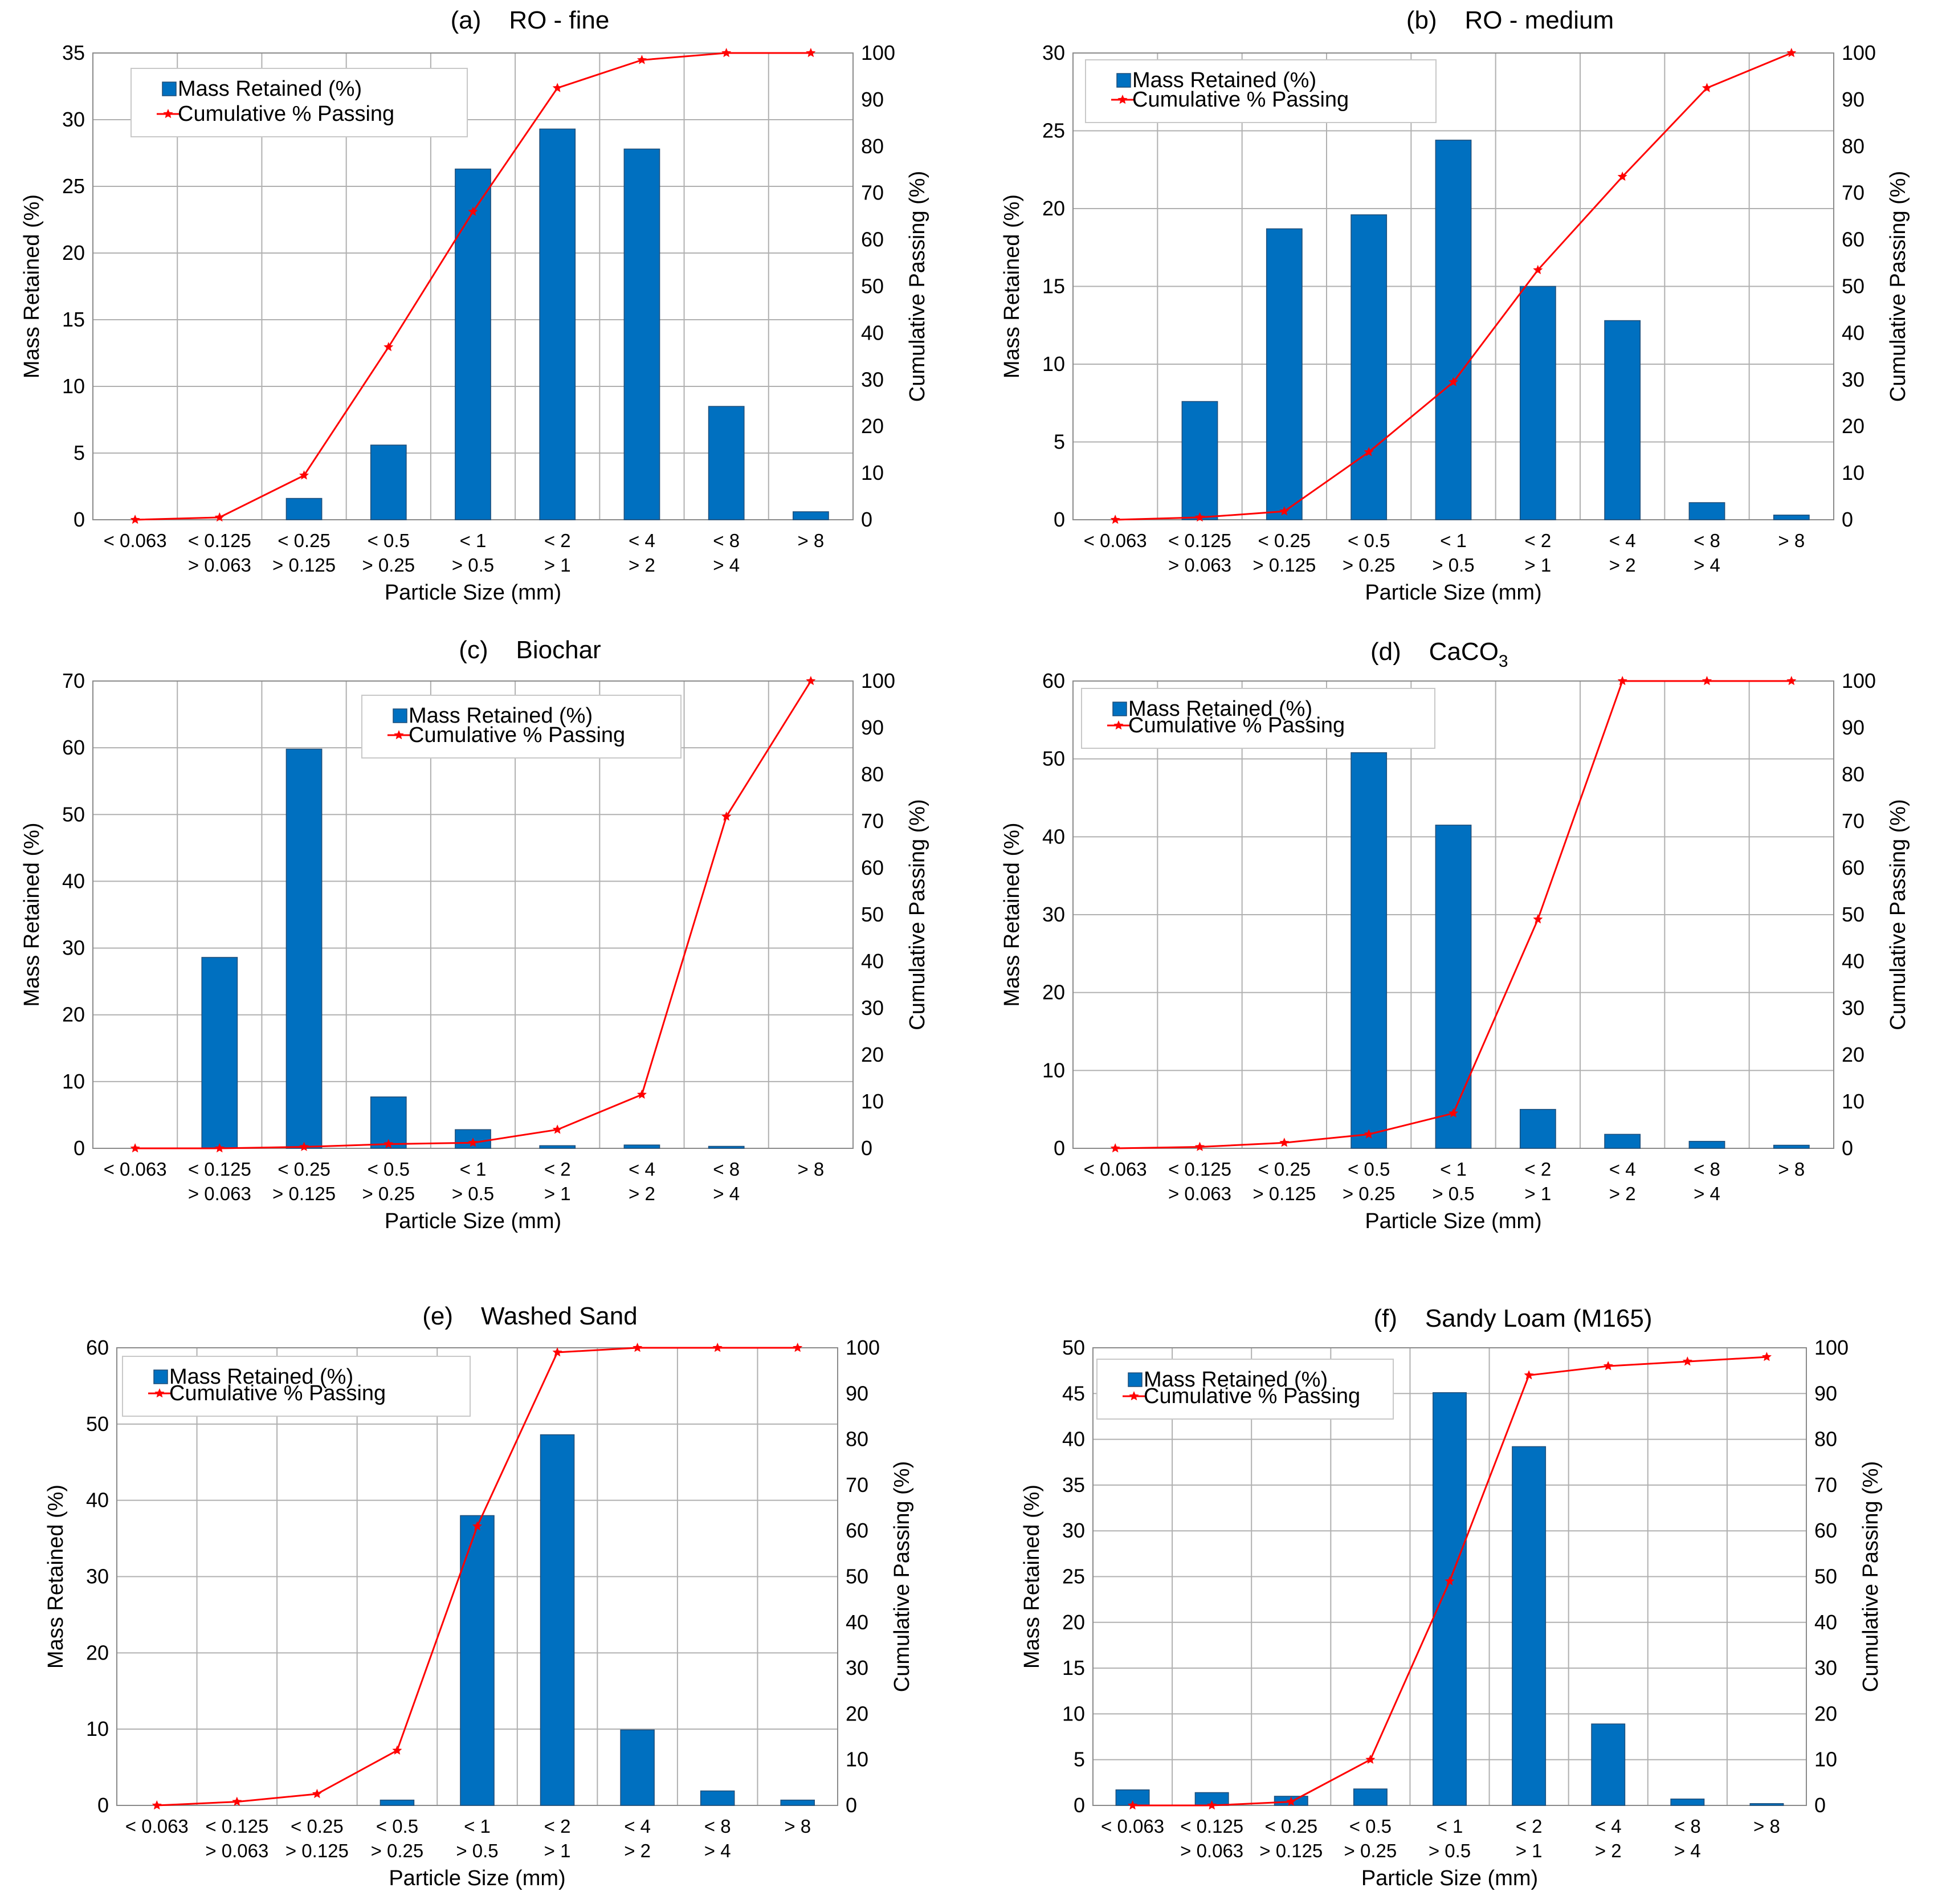 The image size is (1938, 1904). What do you see at coordinates (917, 286) in the screenshot?
I see `y2-axis-title: Cumulative Passing (%)` at bounding box center [917, 286].